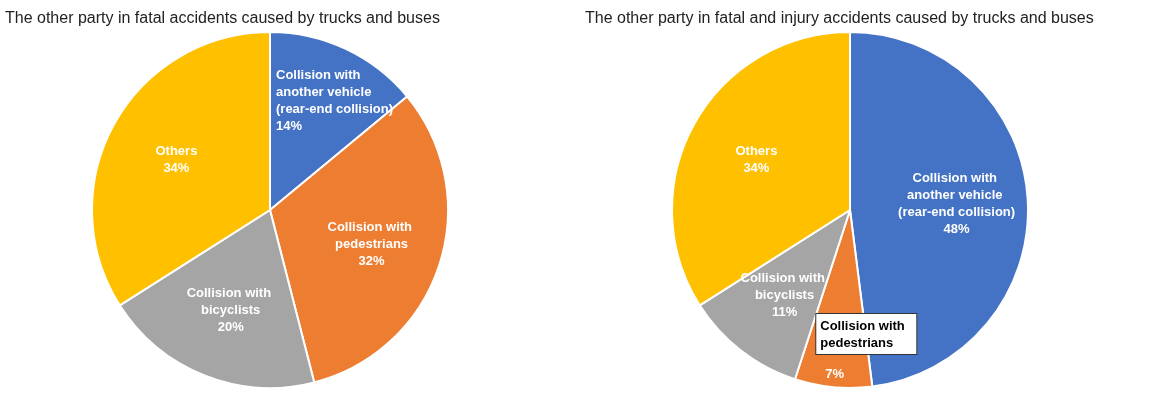 This screenshot has width=1164, height=403. Describe the element at coordinates (835, 373) in the screenshot. I see `data-label: 7%` at that location.